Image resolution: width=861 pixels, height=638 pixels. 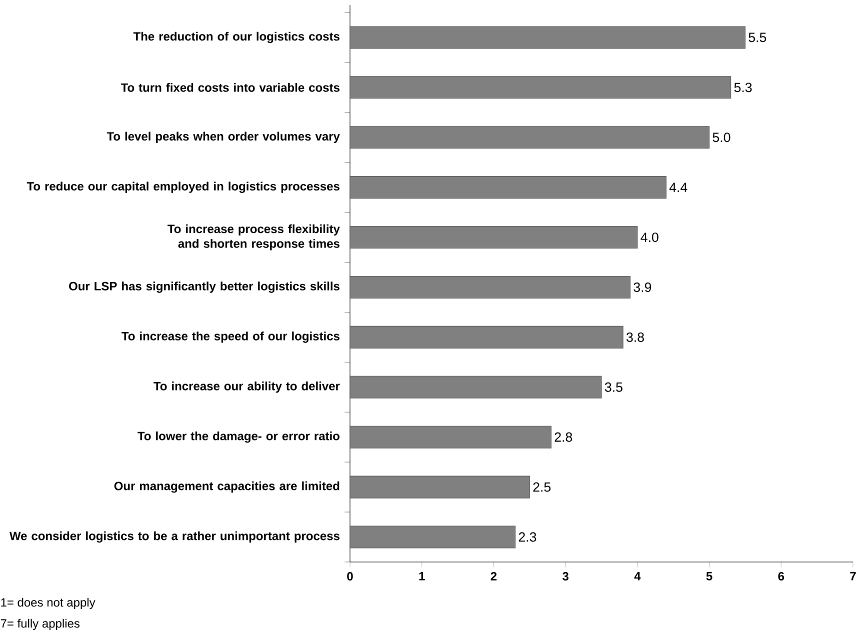 I want to click on y-tick-label: Our LSP has significantly better logistics skills, so click(x=204, y=287).